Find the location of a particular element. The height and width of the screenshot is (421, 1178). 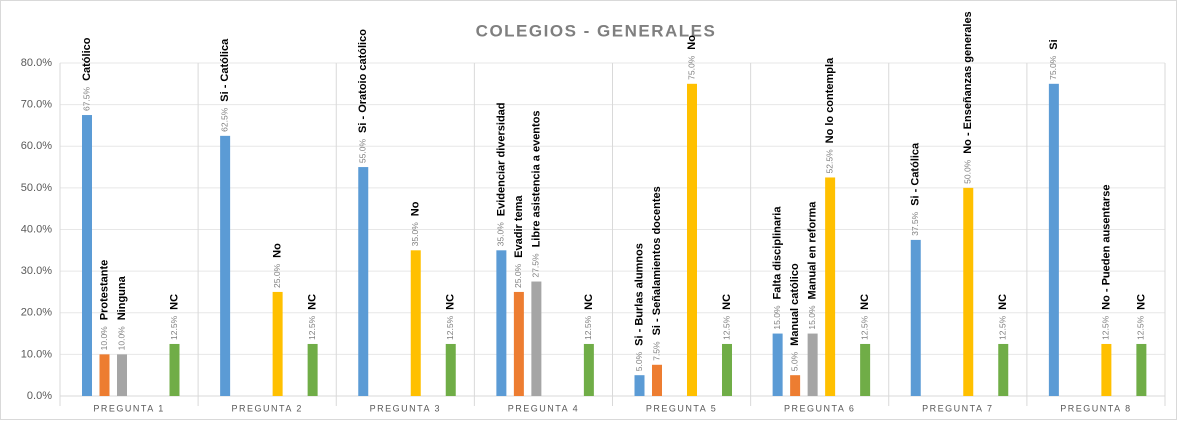

y-tick-label: 10.0% is located at coordinates (36, 354).